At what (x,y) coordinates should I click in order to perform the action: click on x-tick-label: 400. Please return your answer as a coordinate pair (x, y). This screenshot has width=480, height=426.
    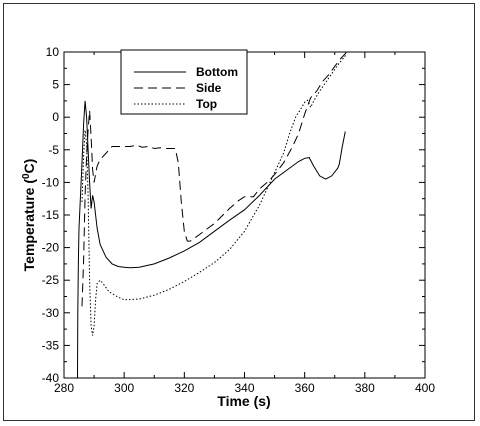
    Looking at the image, I should click on (425, 388).